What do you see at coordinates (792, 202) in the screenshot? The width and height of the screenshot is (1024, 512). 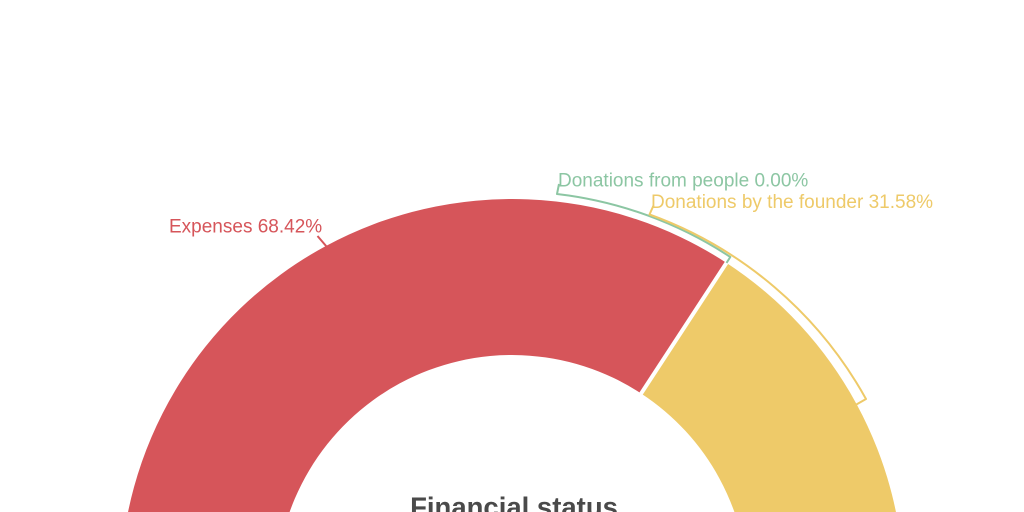 I see `label-donations-founder: Donations by the founder 31.58%` at bounding box center [792, 202].